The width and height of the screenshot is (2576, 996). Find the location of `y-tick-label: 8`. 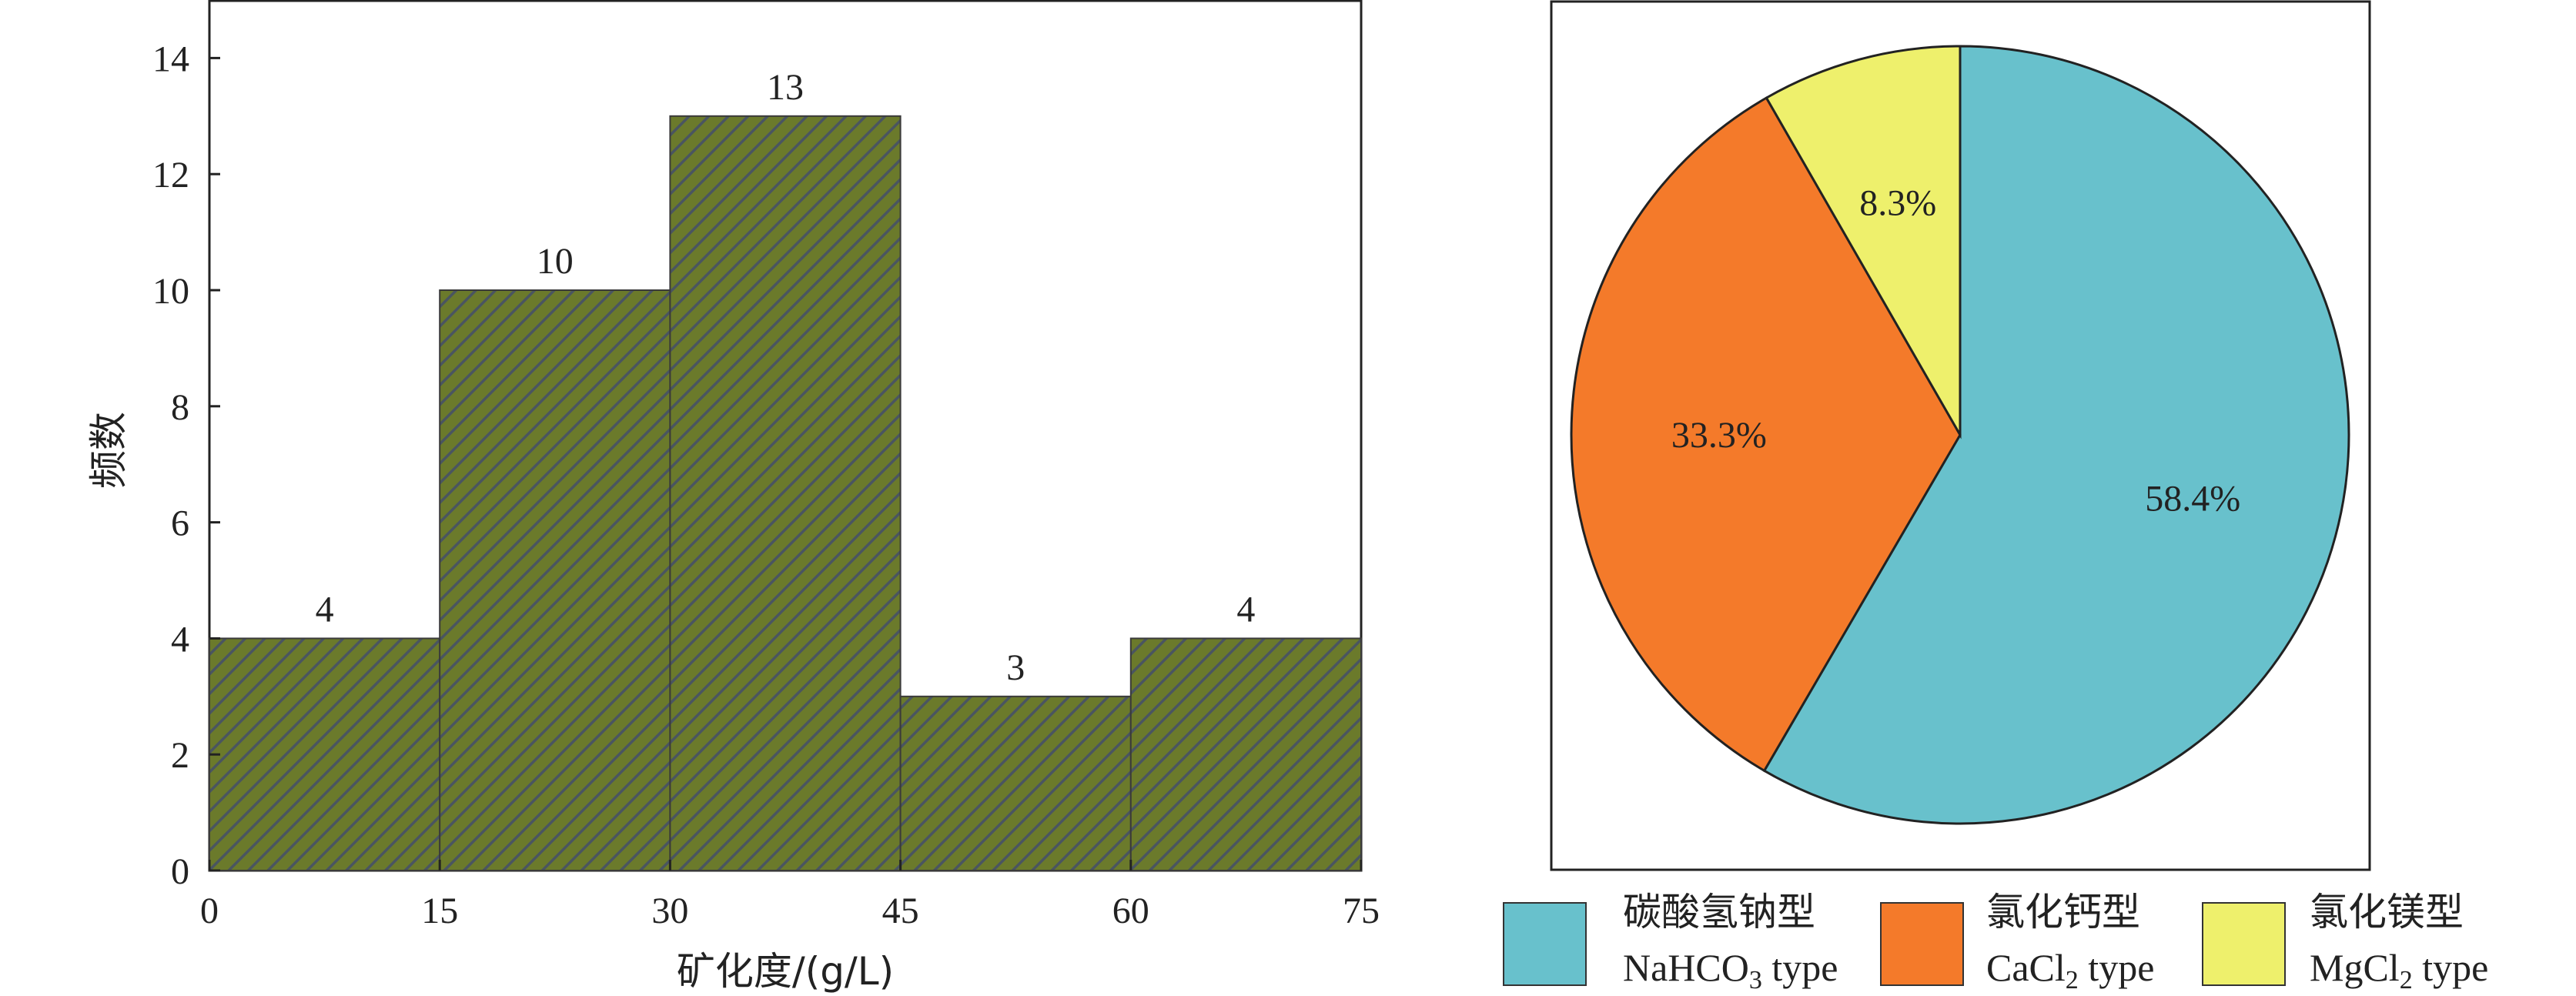

y-tick-label: 8 is located at coordinates (180, 407).